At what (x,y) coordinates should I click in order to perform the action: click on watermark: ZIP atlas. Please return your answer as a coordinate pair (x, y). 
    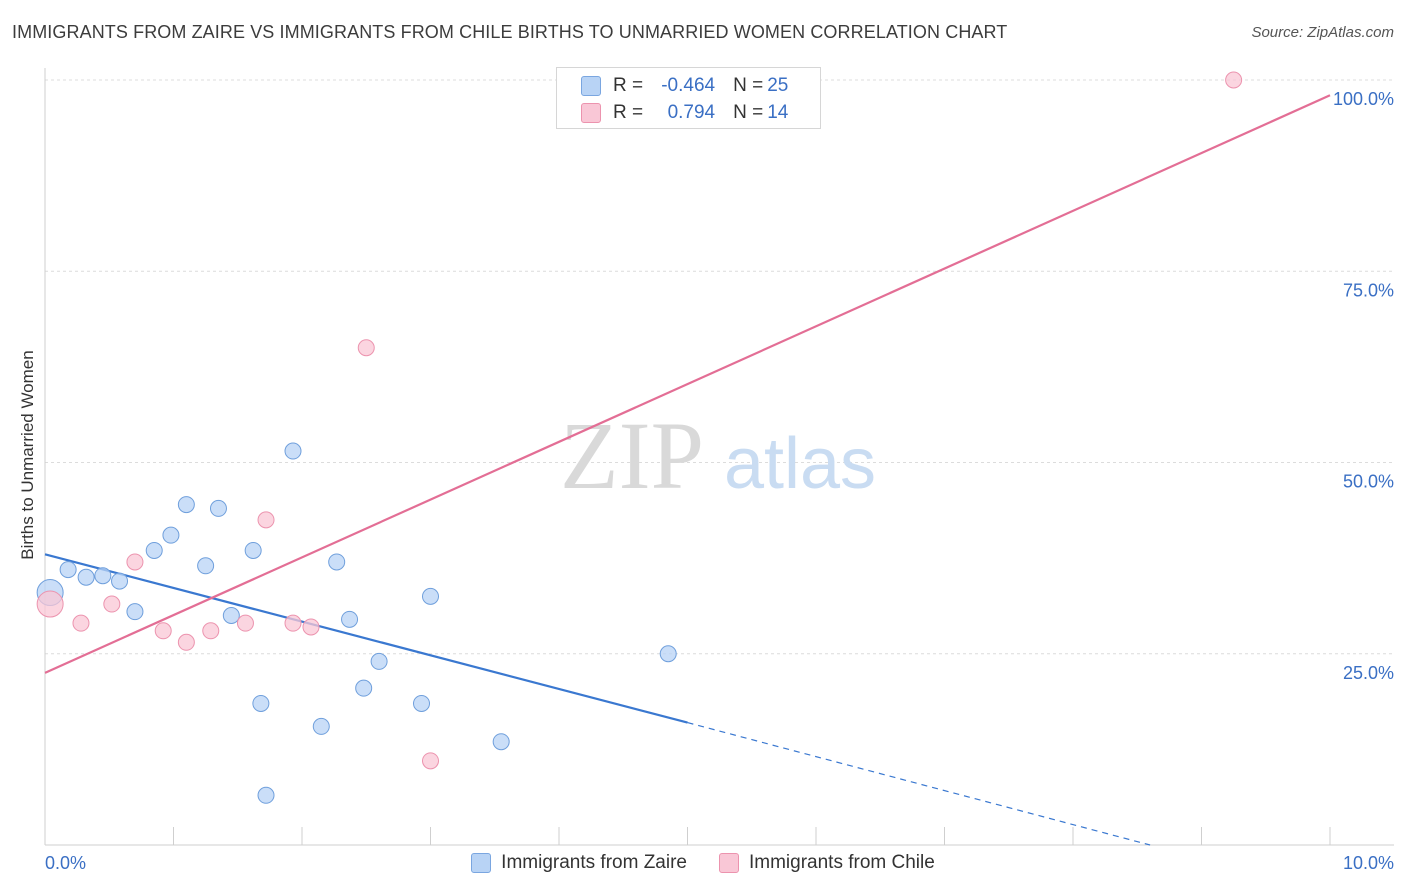
    Looking at the image, I should click on (718, 455).